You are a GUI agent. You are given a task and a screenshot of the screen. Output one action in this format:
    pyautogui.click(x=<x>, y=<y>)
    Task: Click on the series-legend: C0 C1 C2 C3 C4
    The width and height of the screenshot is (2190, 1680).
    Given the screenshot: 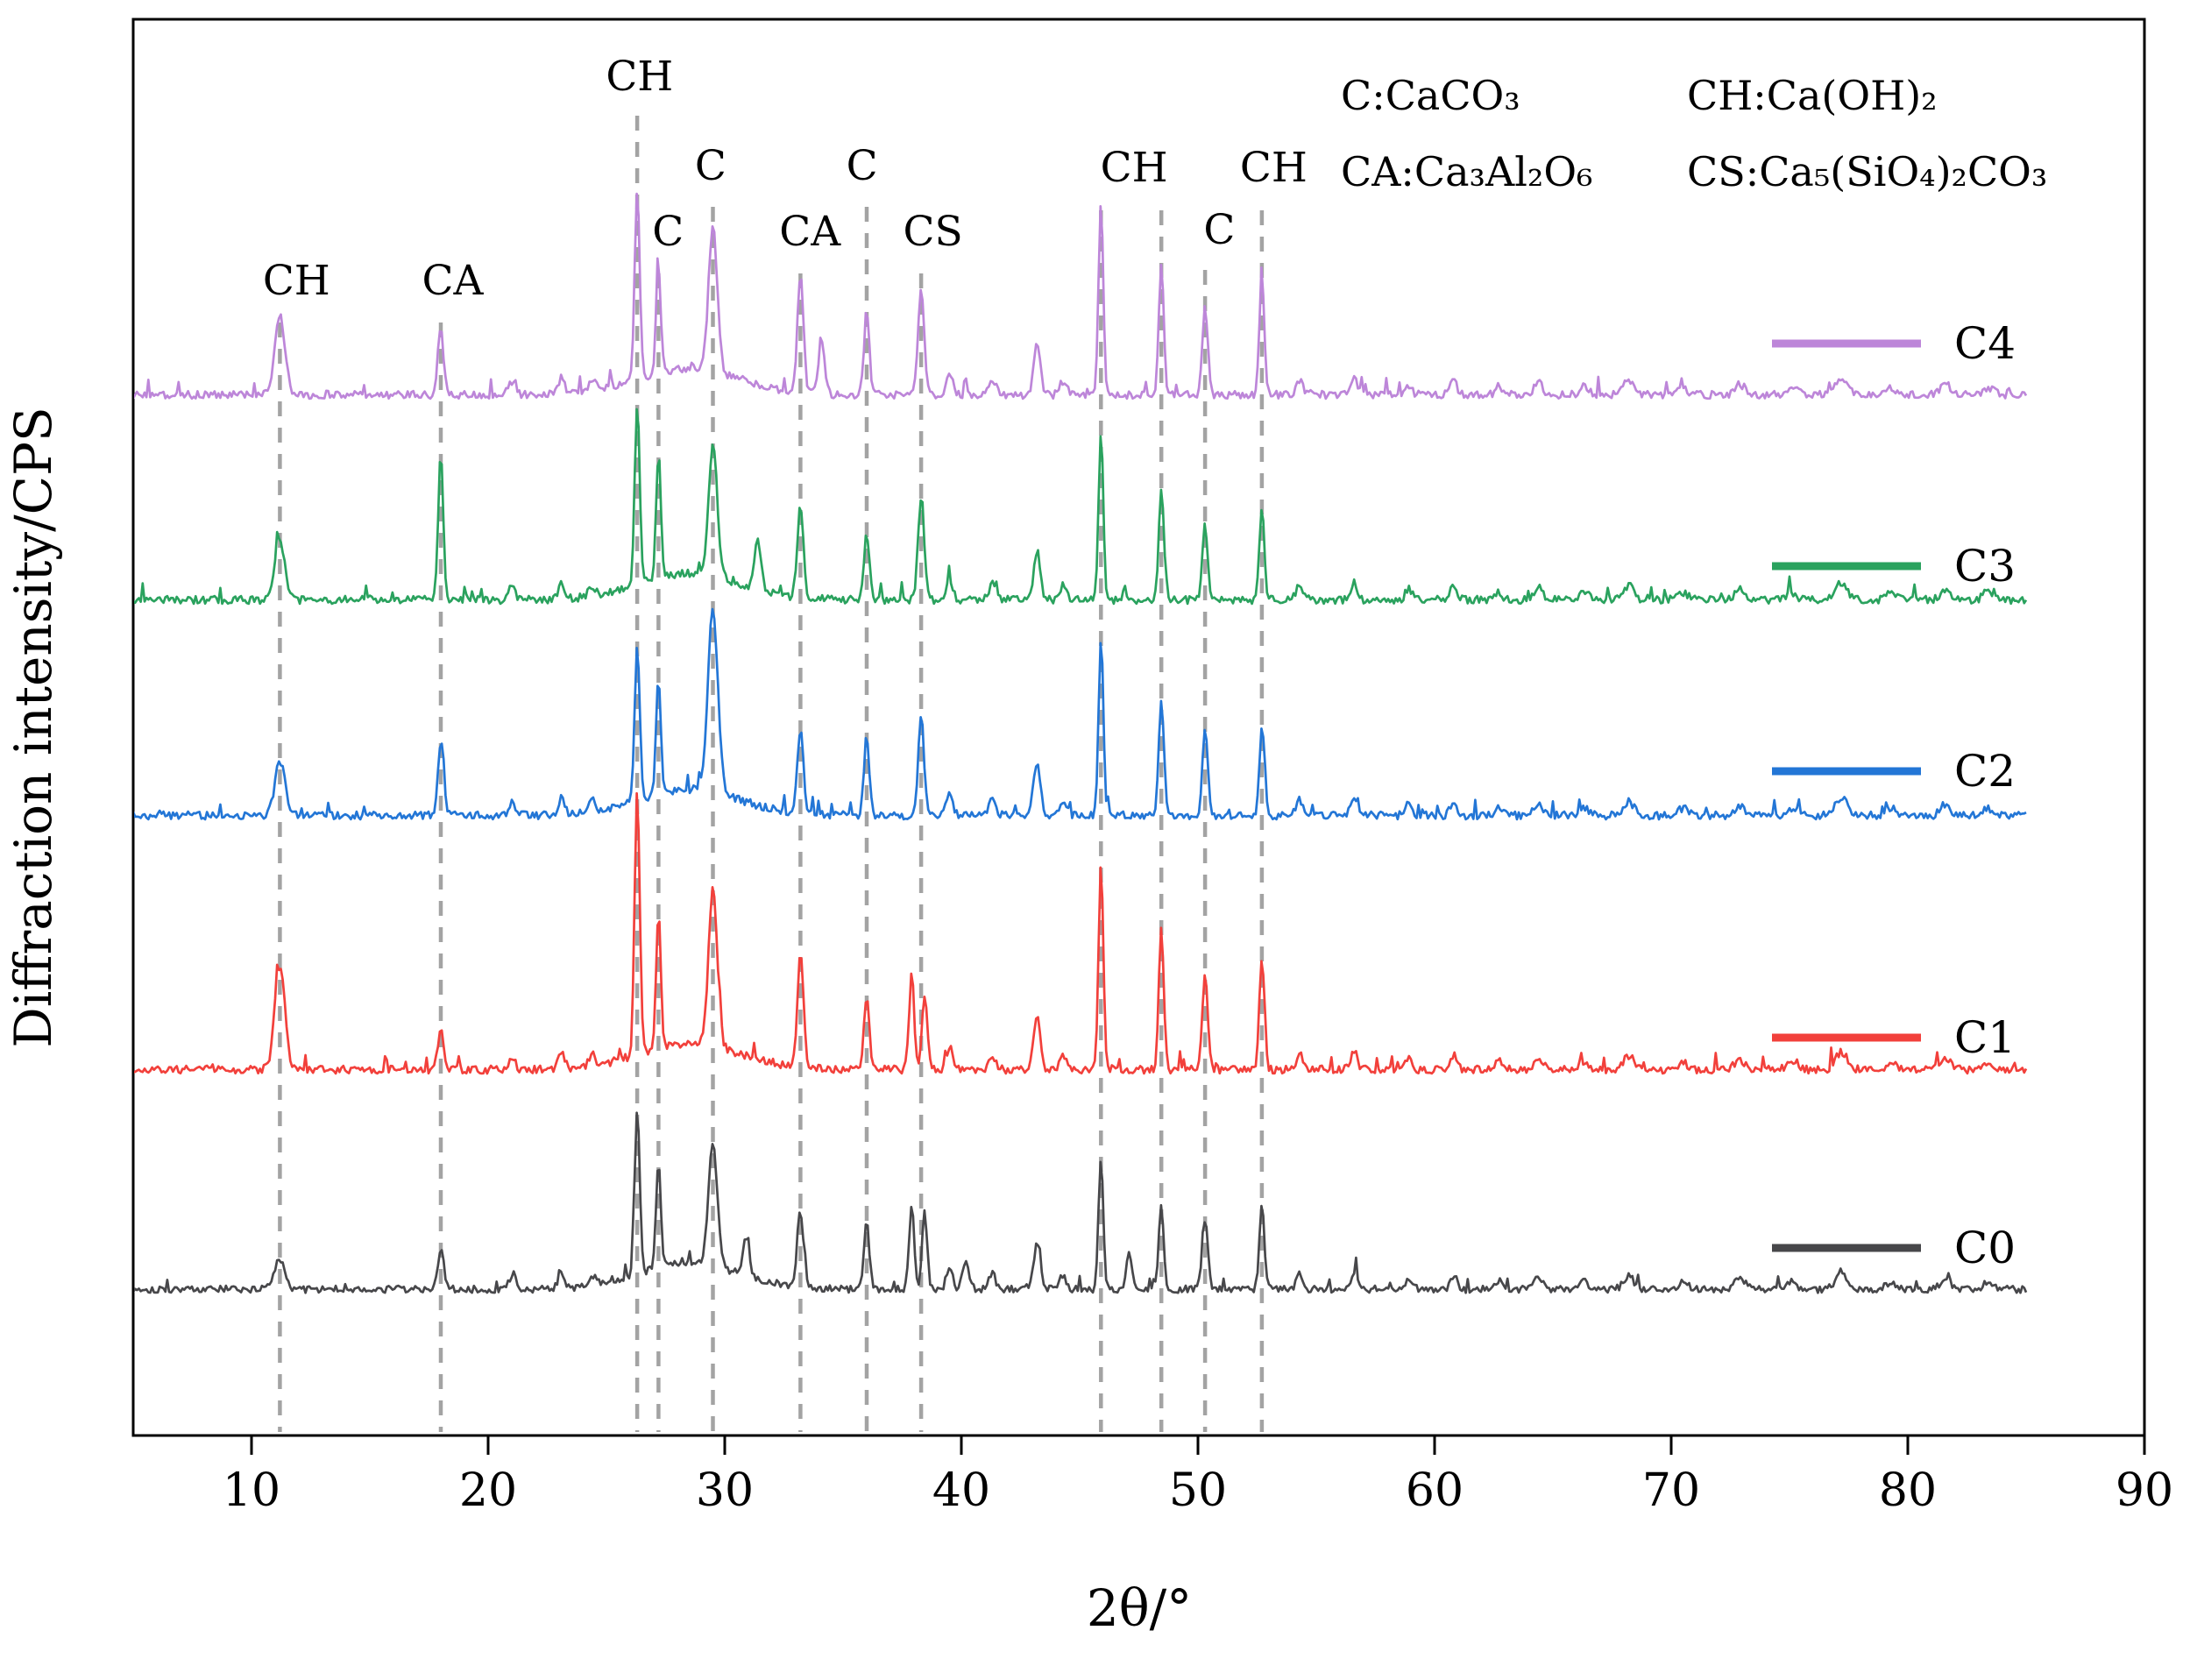 What is the action you would take?
    pyautogui.click(x=1894, y=795)
    